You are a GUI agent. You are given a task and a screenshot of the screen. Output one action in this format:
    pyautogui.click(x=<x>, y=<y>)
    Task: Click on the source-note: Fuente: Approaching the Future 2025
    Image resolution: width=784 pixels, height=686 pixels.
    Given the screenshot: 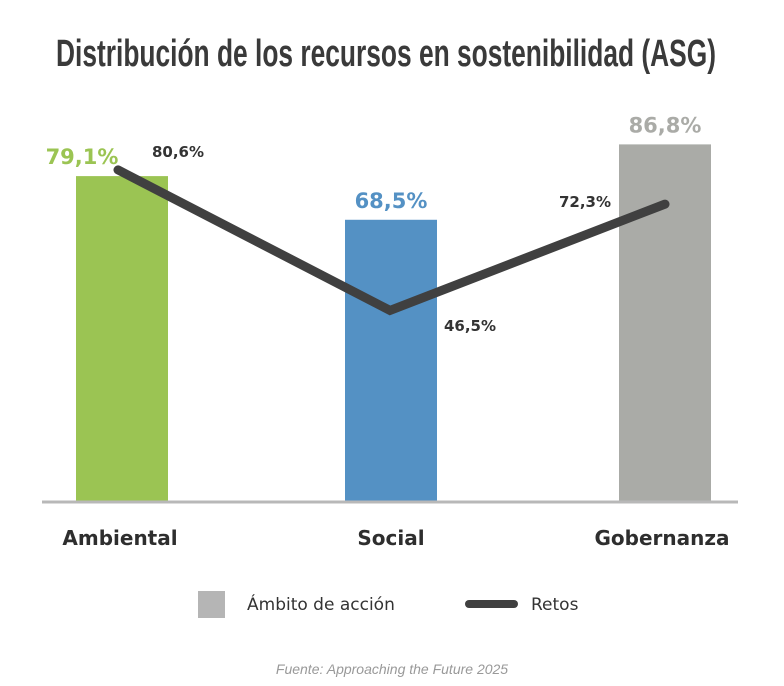 What is the action you would take?
    pyautogui.click(x=392, y=669)
    